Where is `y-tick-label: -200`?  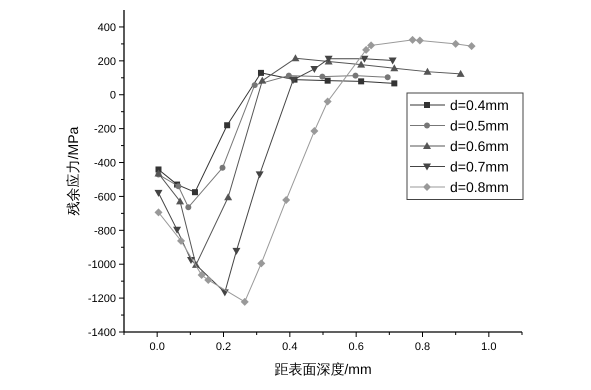
y-tick-label: -200 is located at coordinates (105, 130).